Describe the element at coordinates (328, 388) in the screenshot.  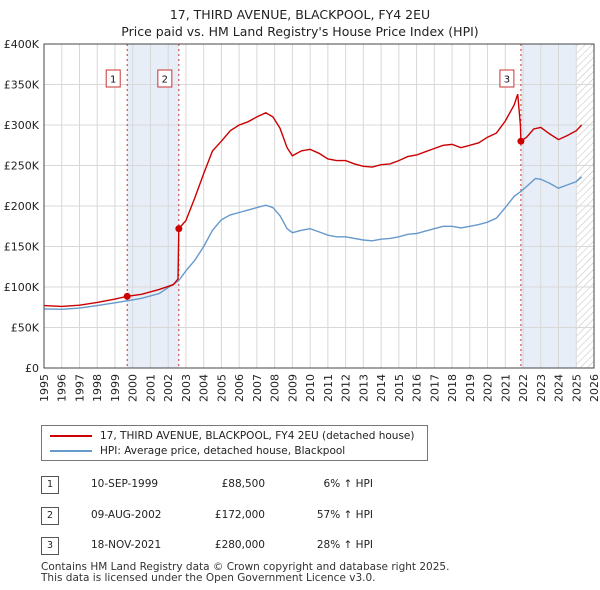
I see `x-tick-label: 2011` at that location.